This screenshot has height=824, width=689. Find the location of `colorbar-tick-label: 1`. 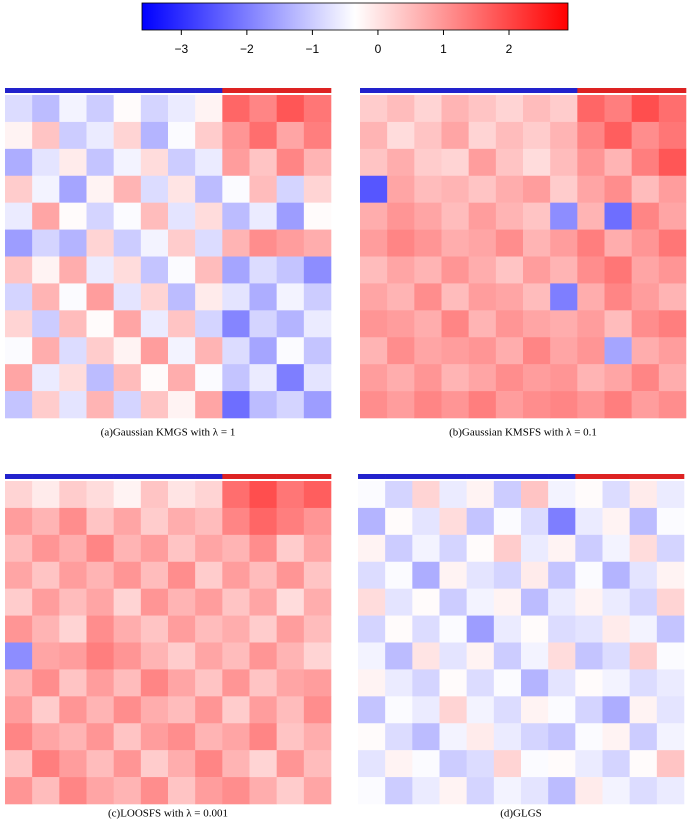

colorbar-tick-label: 1 is located at coordinates (443, 49).